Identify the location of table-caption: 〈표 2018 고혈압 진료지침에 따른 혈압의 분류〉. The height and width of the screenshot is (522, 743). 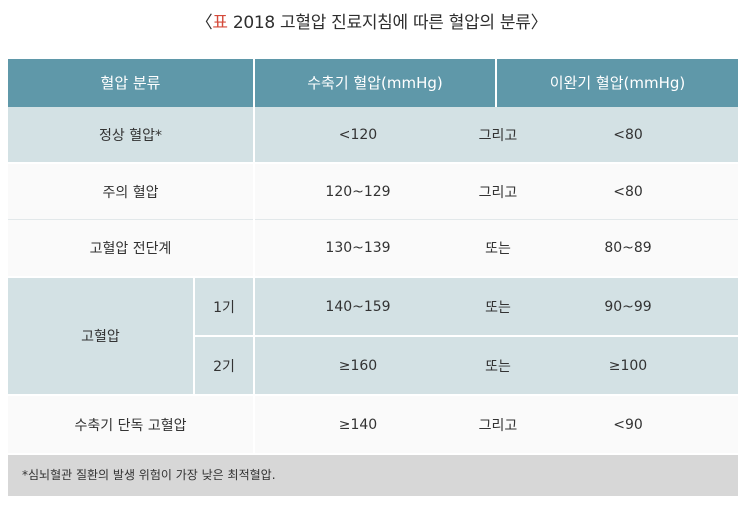
(371, 23).